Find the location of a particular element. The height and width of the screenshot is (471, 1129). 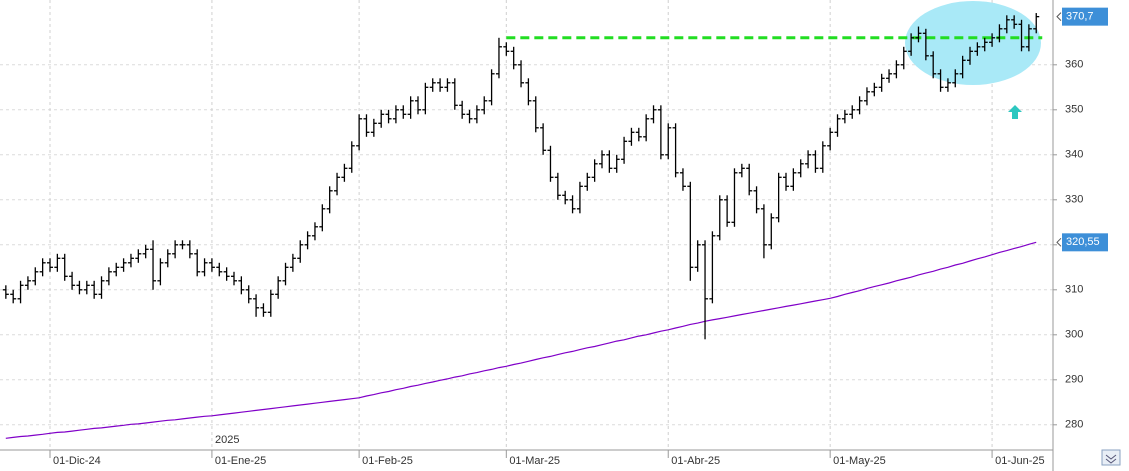

year-label: 2025 is located at coordinates (227, 440).